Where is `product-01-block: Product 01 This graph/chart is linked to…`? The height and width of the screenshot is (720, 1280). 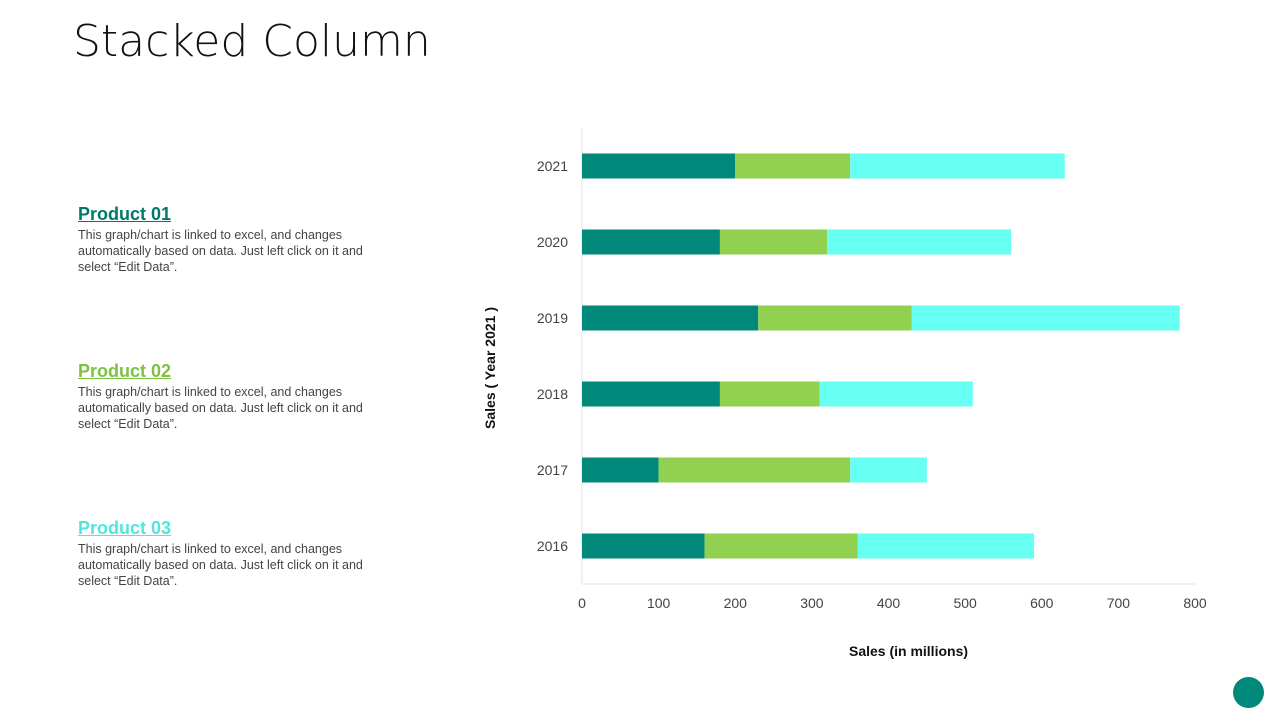 product-01-block: Product 01 This graph/chart is linked to… is located at coordinates (238, 239).